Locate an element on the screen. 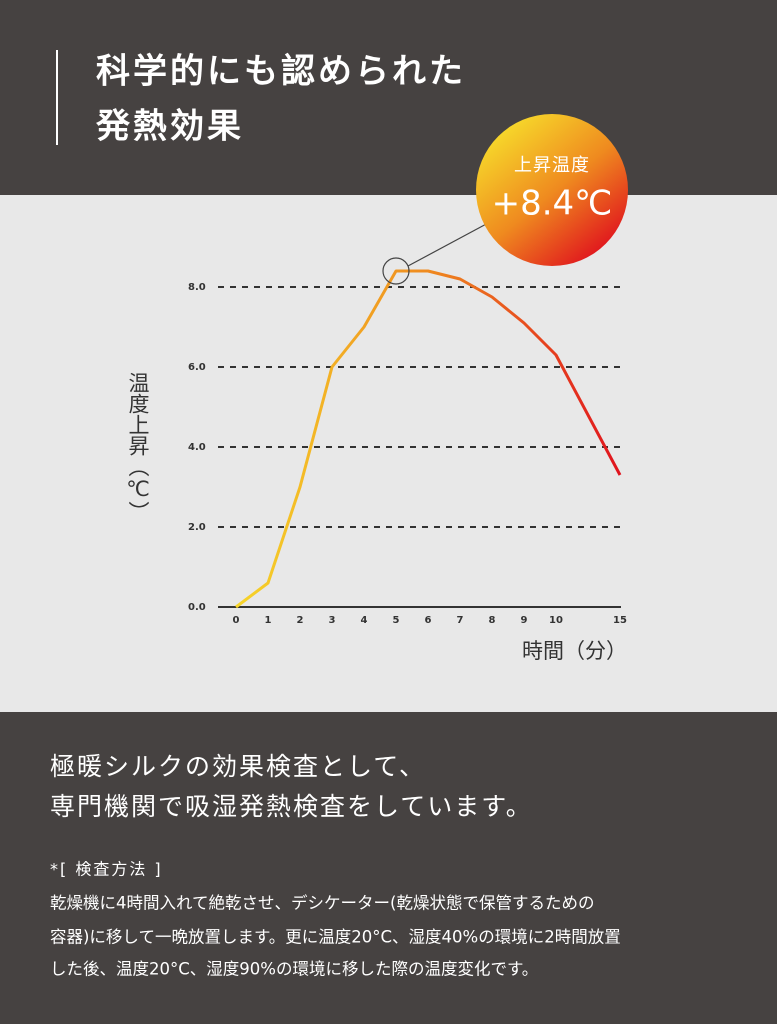 The height and width of the screenshot is (1024, 777). badge-value: +8.4℃ is located at coordinates (552, 204).